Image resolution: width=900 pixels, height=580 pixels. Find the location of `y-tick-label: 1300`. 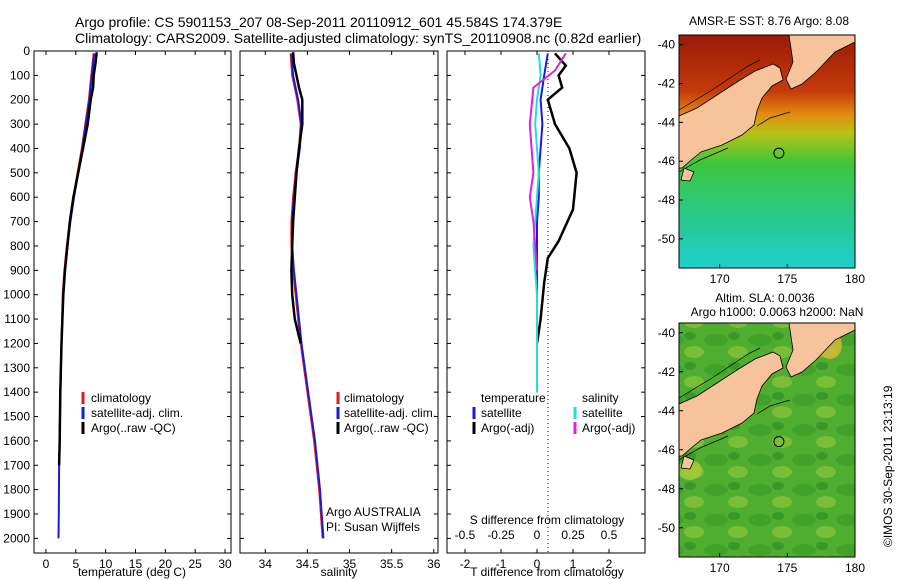

y-tick-label: 1300 is located at coordinates (16, 368).